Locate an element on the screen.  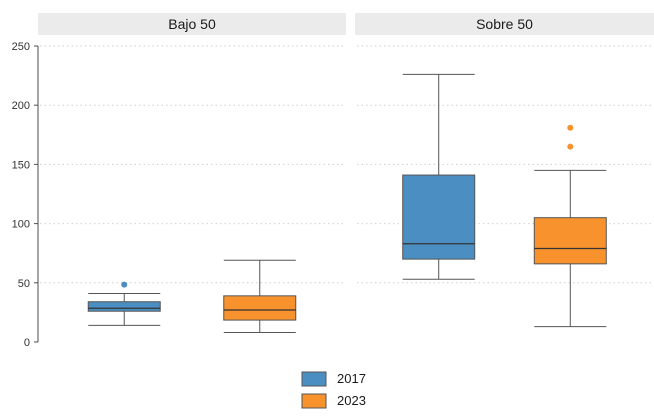
y-axis: 0 50 100 150 200 250 is located at coordinates (25, 195).